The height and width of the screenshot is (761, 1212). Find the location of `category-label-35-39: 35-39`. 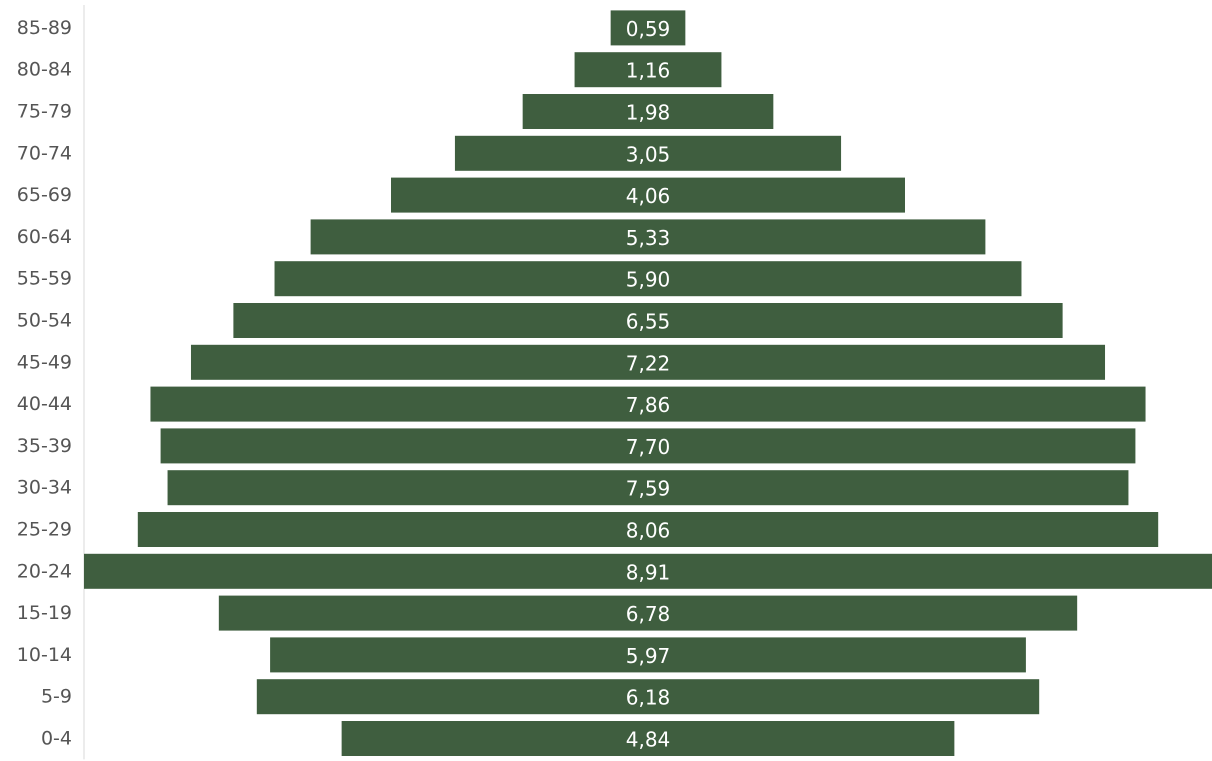

category-label-35-39: 35-39 is located at coordinates (44, 446).